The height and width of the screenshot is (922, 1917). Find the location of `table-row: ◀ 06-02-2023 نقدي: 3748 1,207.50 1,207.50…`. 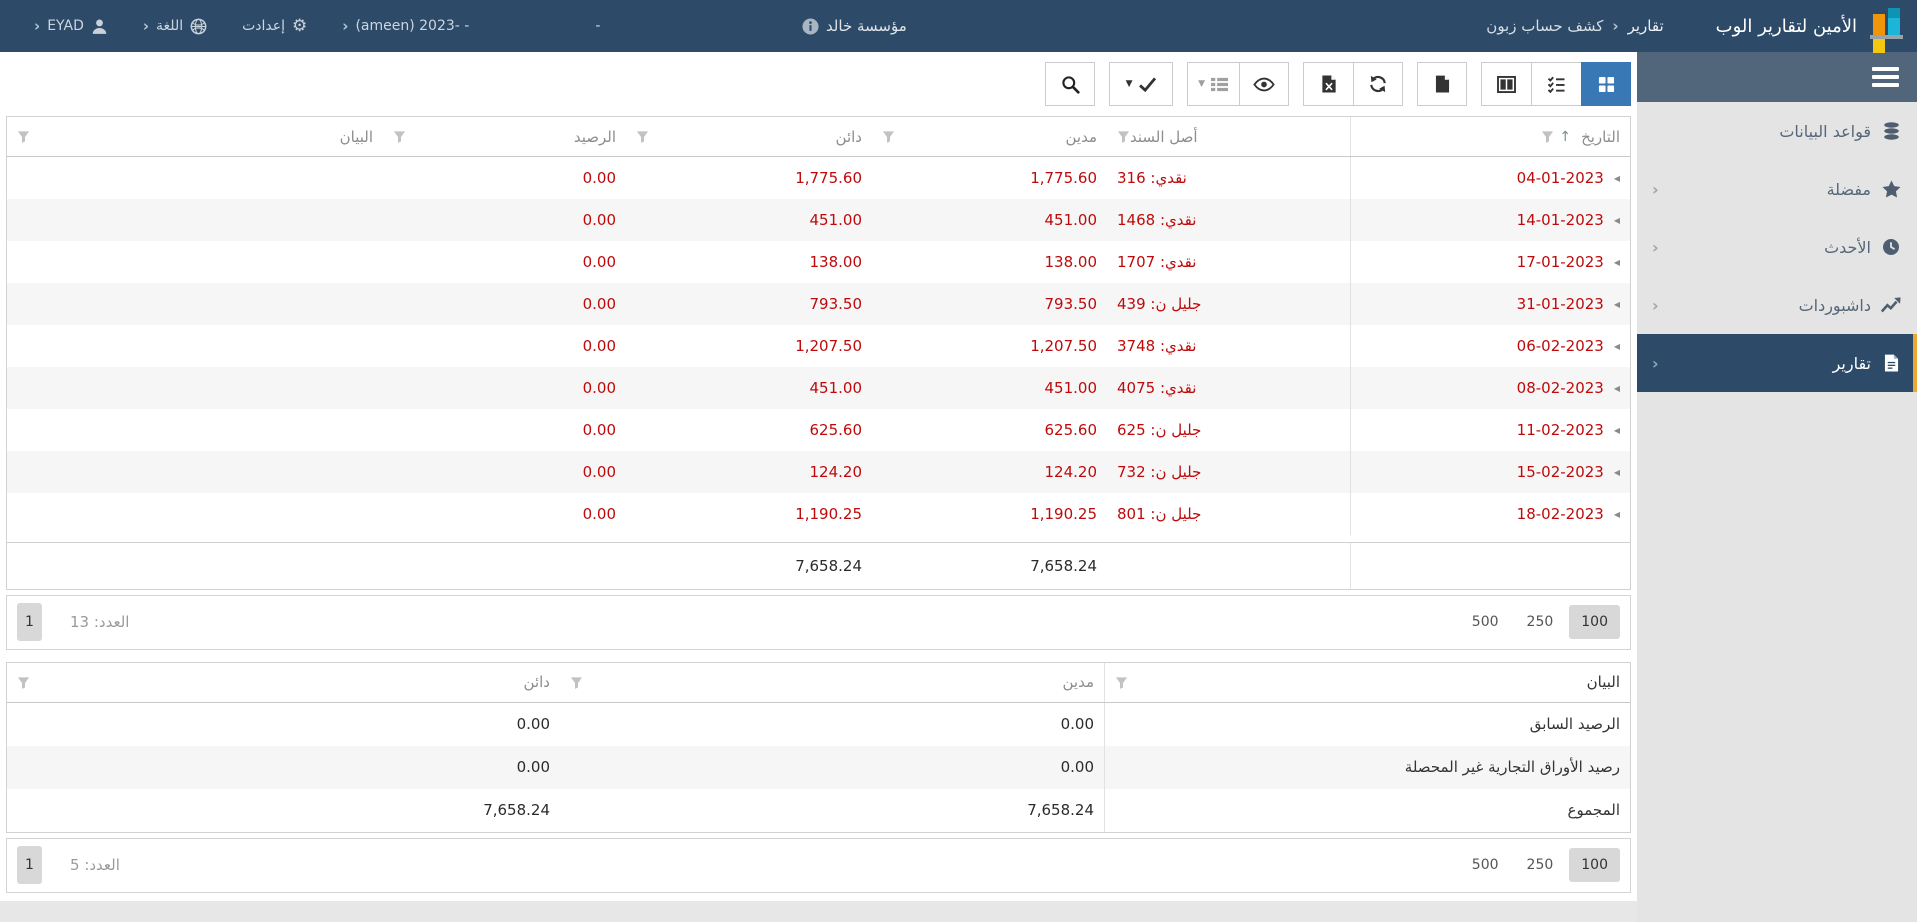

table-row: ◀ 06-02-2023 نقدي: 3748 1,207.50 1,207.50… is located at coordinates (818, 346).